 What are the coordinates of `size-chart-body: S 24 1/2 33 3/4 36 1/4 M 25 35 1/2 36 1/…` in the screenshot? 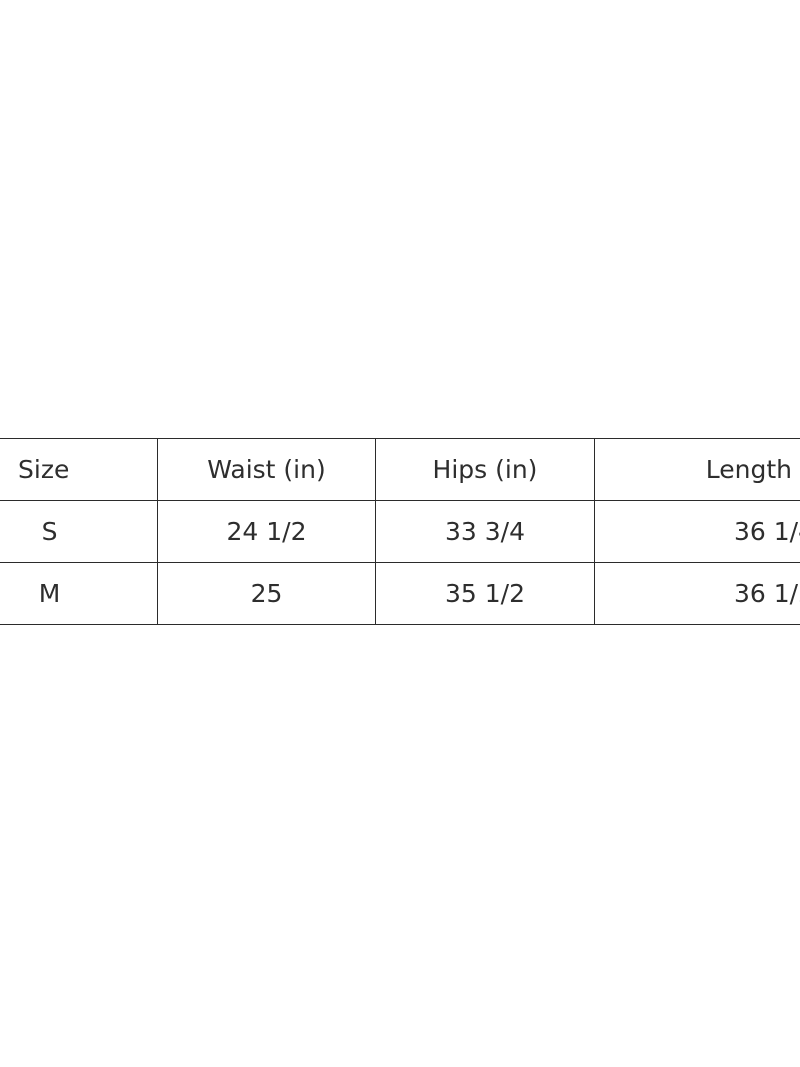 It's located at (400, 562).